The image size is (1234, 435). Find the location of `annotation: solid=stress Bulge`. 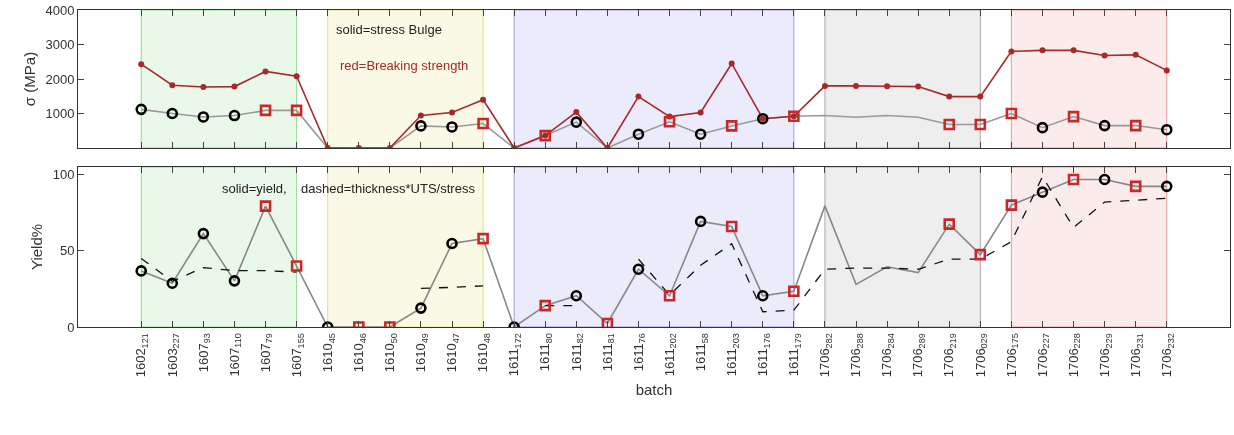

annotation: solid=stress Bulge is located at coordinates (389, 29).